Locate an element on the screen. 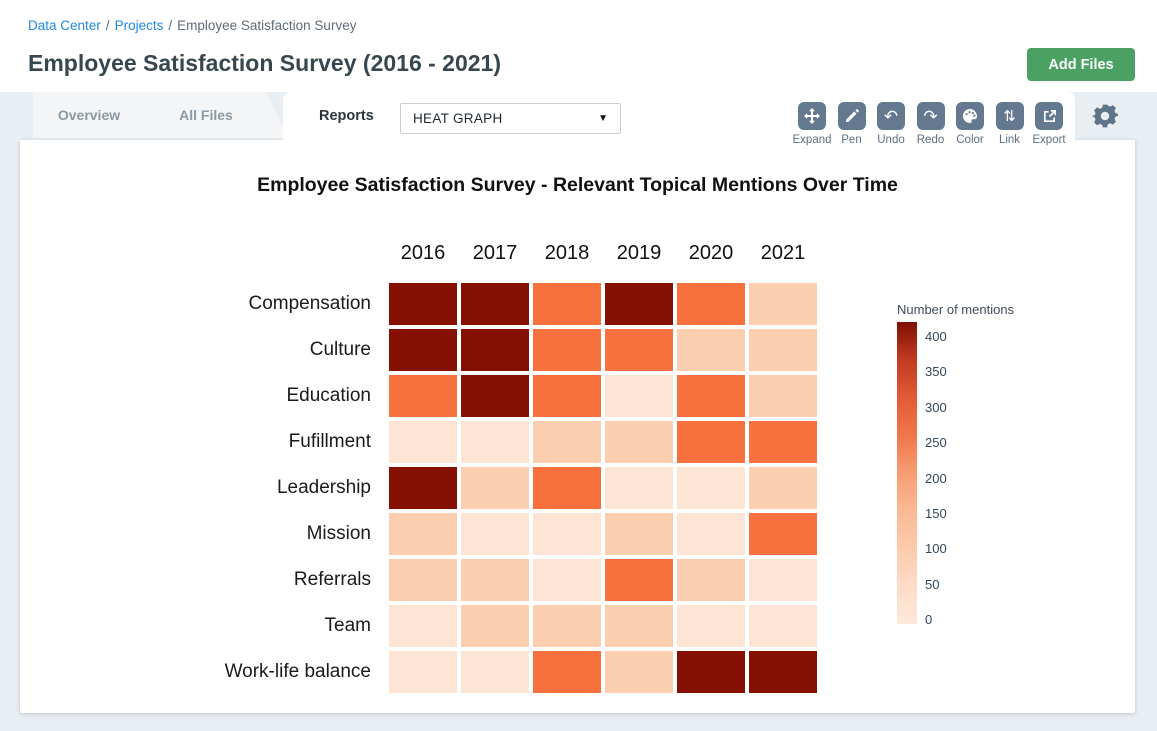 This screenshot has width=1157, height=731. undo-button: ↶ is located at coordinates (891, 116).